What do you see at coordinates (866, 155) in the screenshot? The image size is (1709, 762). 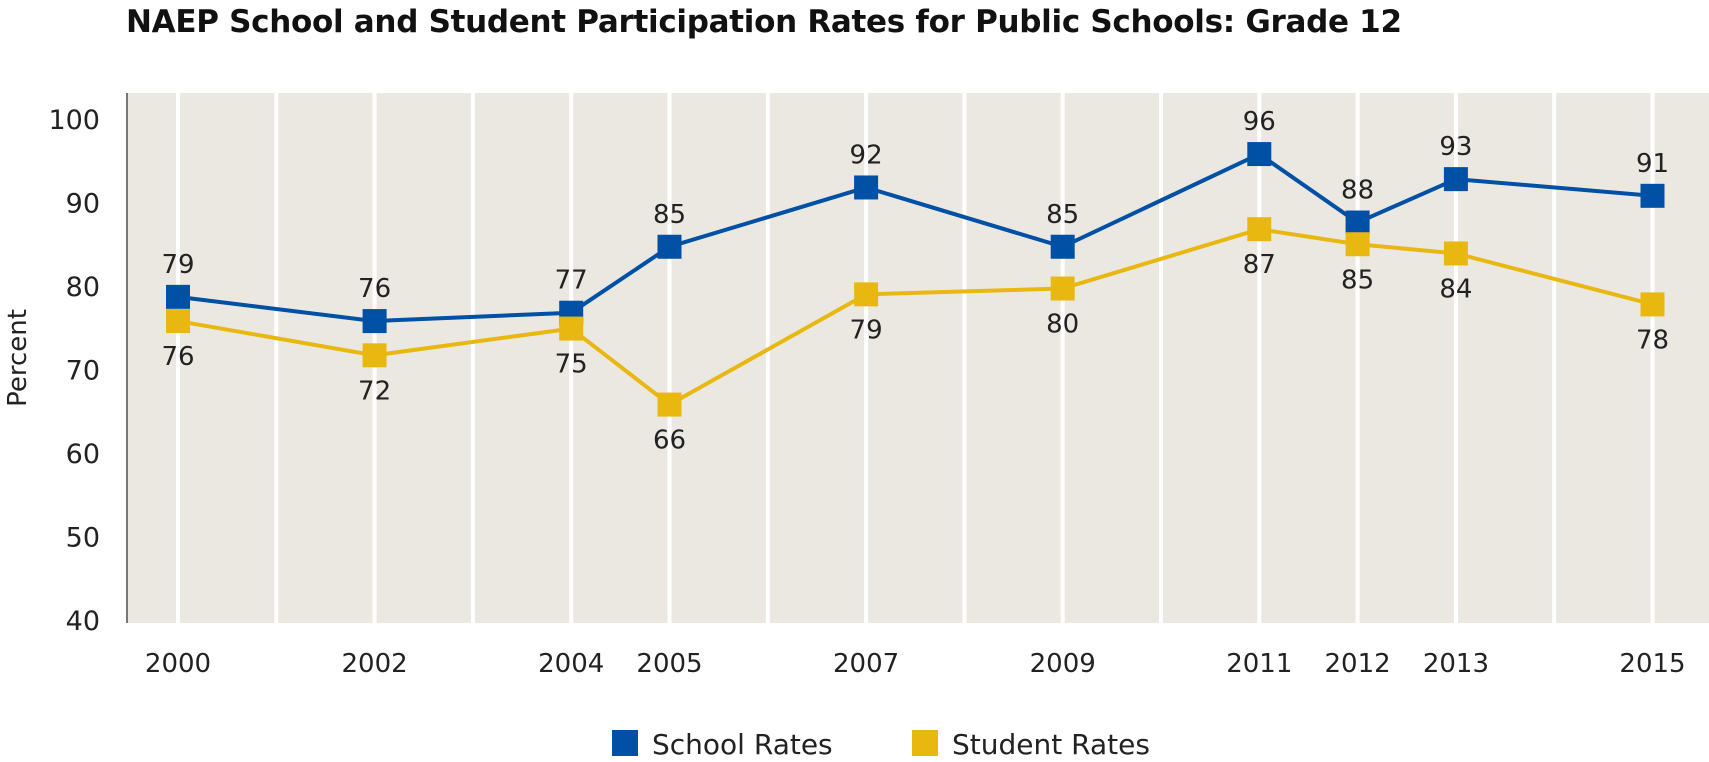 I see `data-label: 92` at bounding box center [866, 155].